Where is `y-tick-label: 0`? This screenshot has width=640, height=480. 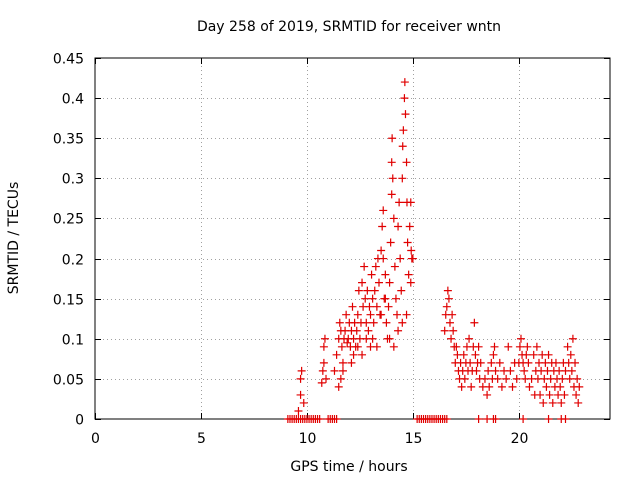
y-tick-label: 0 is located at coordinates (79, 421).